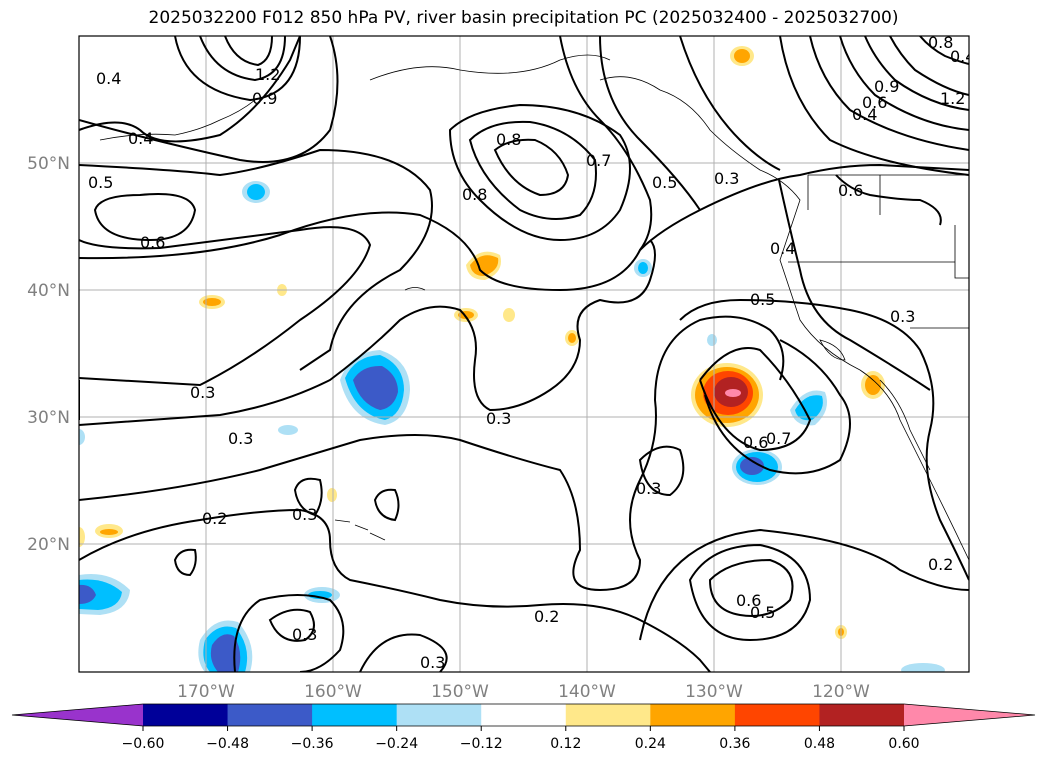 The height and width of the screenshot is (765, 1047). I want to click on colorbar-extend-high, so click(969, 715).